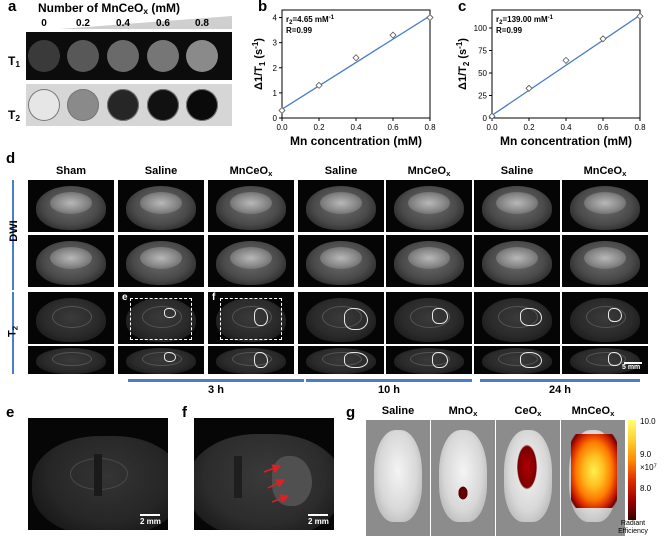  What do you see at coordinates (633, 363) in the screenshot?
I see `scalebar-line-d` at bounding box center [633, 363].